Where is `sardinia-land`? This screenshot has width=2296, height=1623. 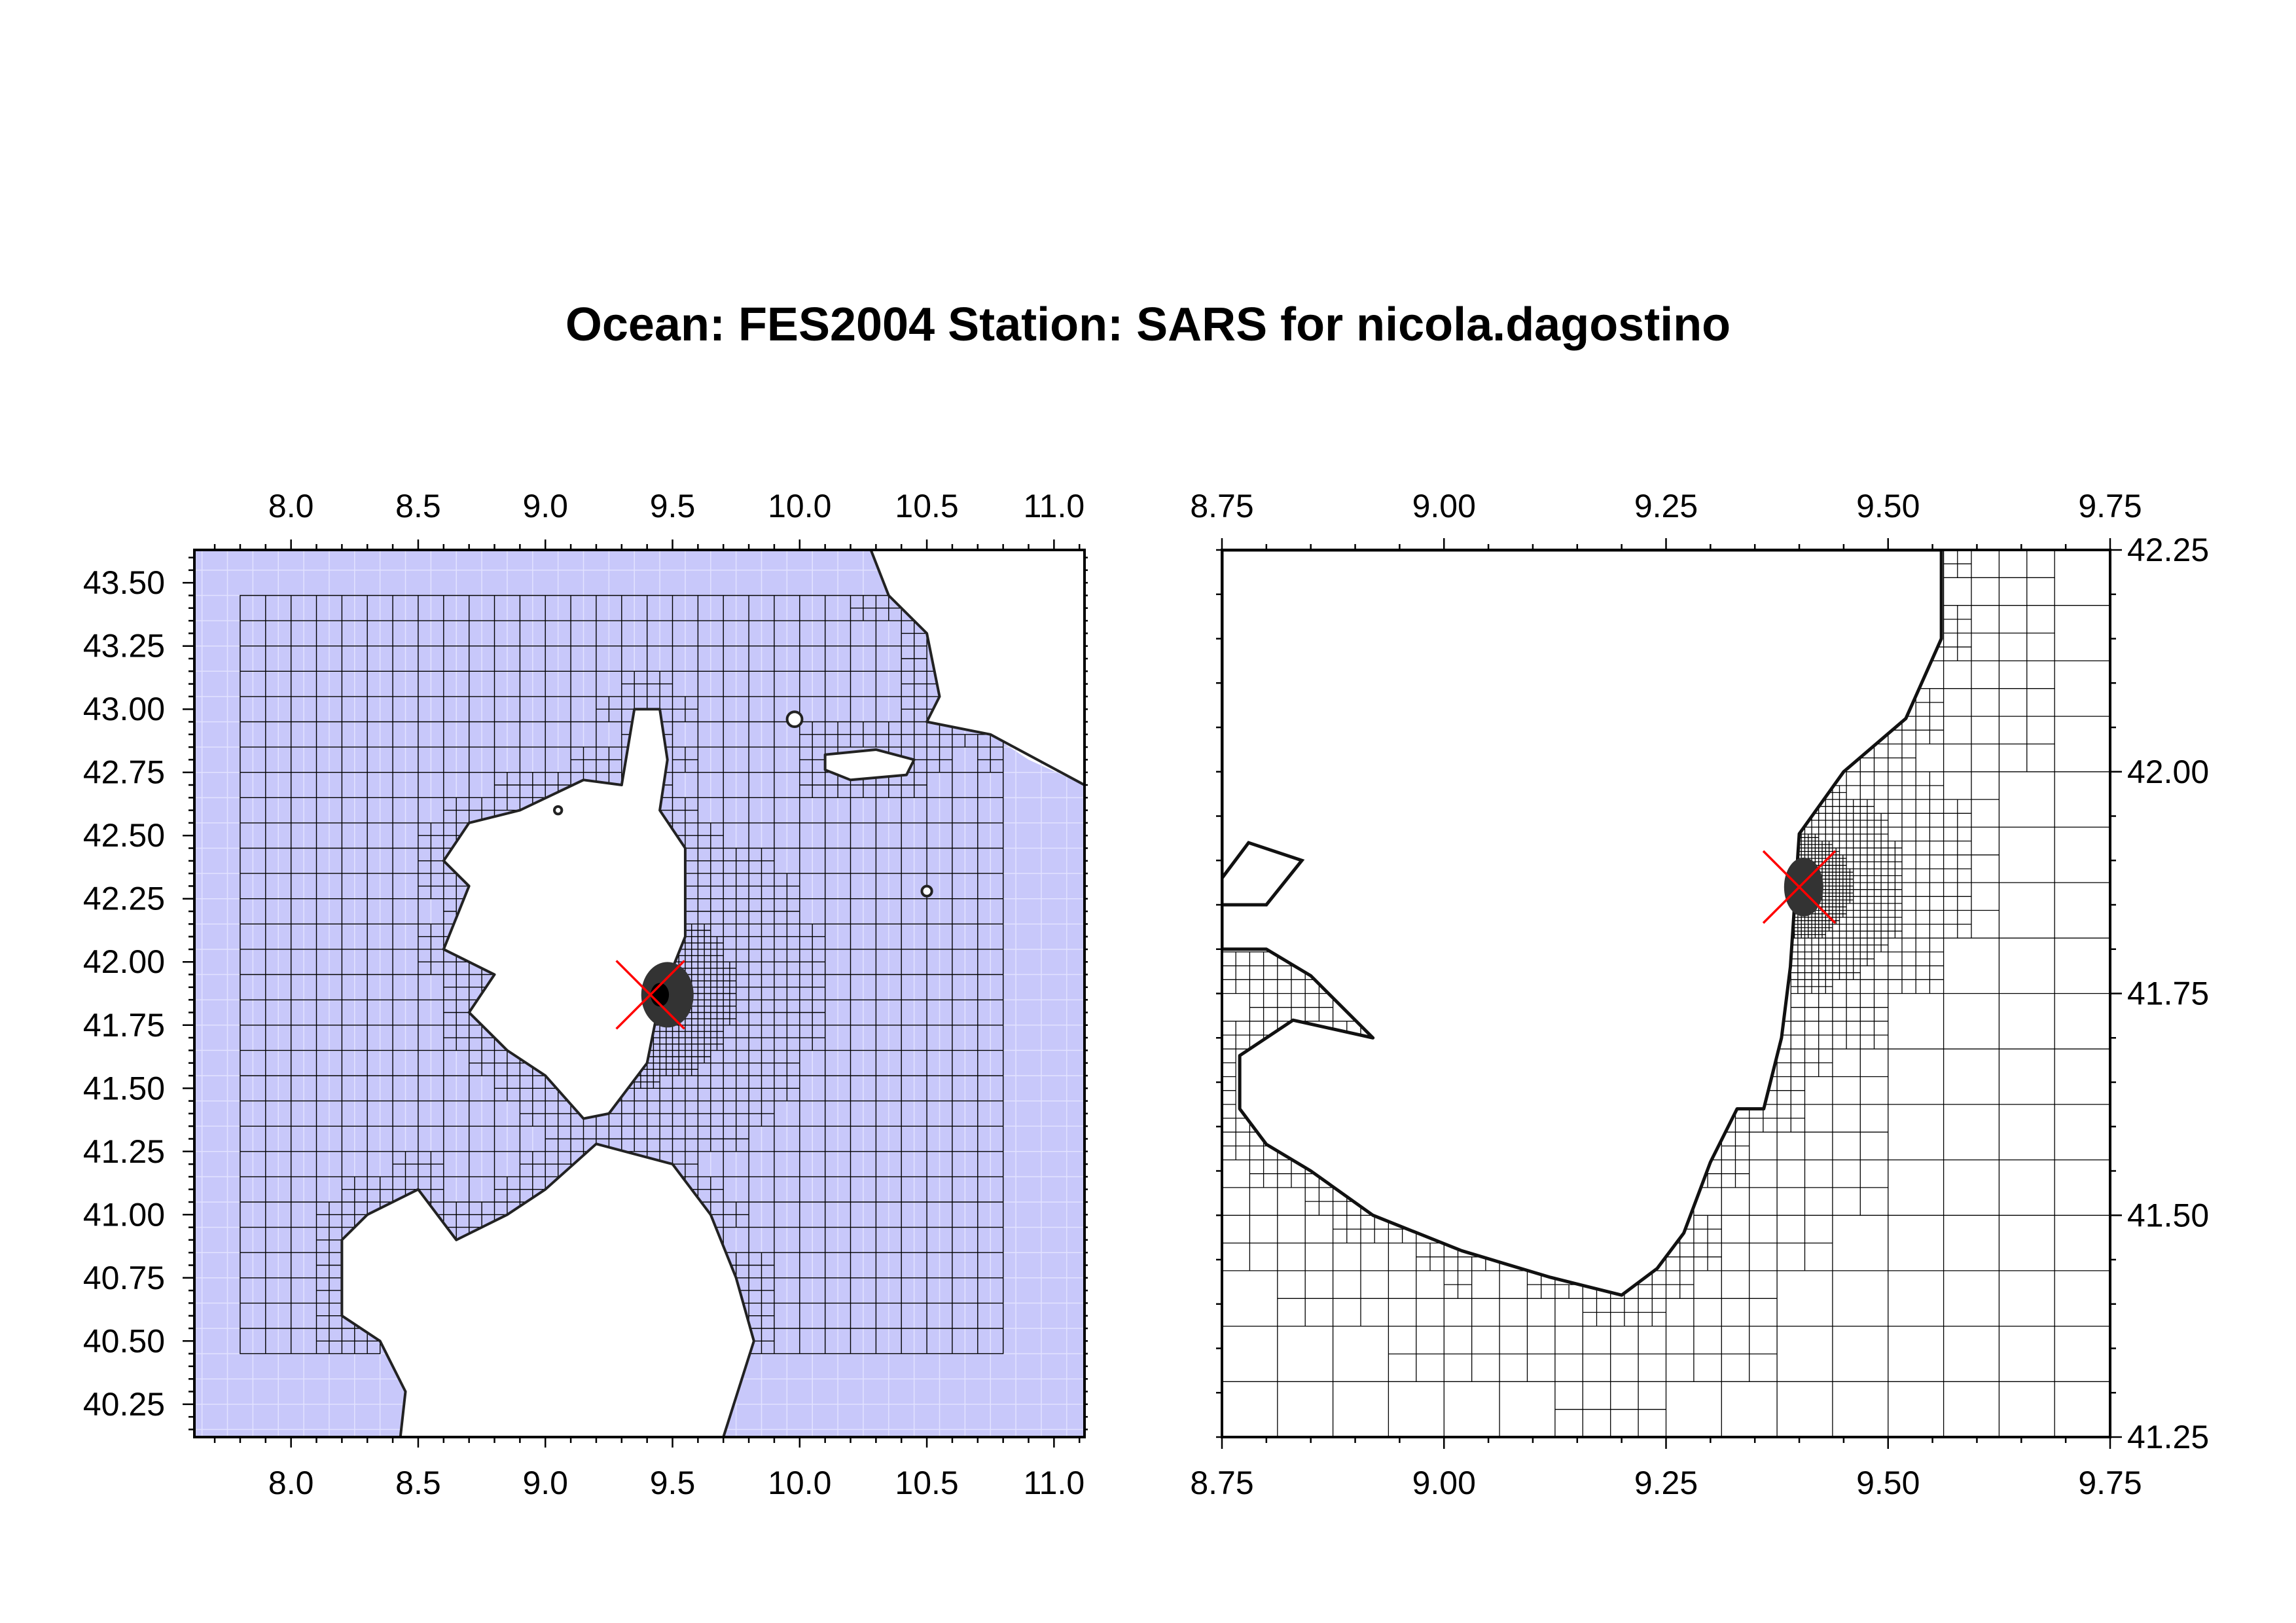 sardinia-land is located at coordinates (547, 1289).